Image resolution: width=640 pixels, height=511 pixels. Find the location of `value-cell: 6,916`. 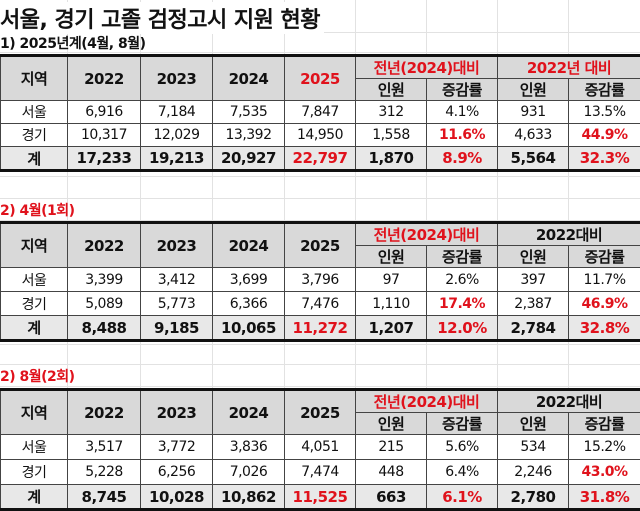

value-cell: 6,916 is located at coordinates (104, 112).